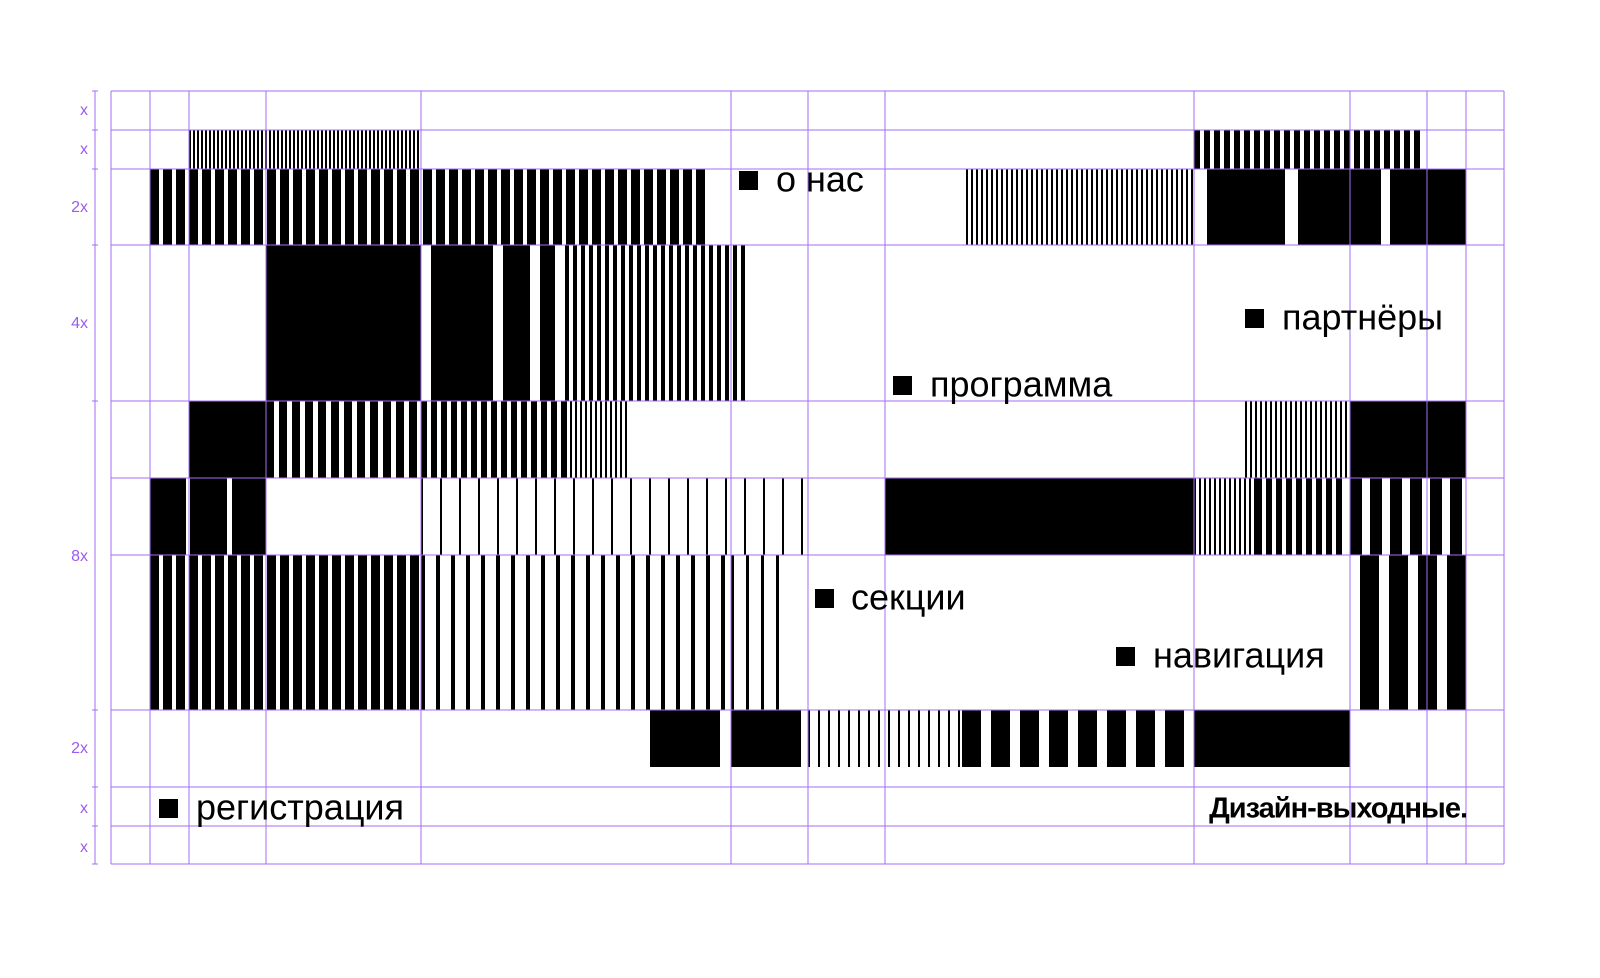  Describe the element at coordinates (79, 556) in the screenshot. I see `row-label: 8x` at that location.